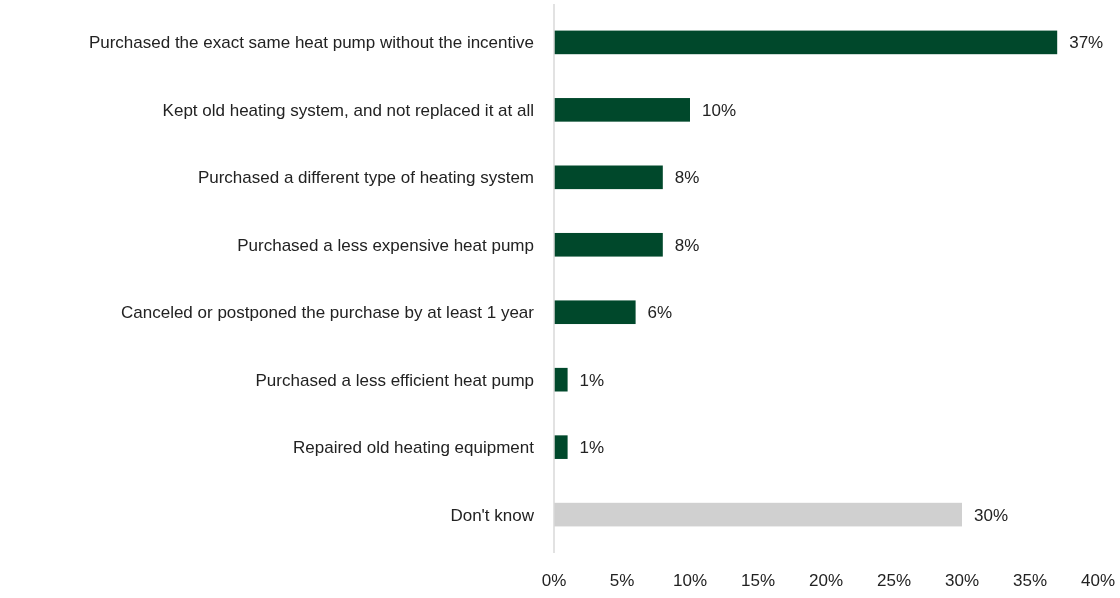 The height and width of the screenshot is (598, 1120). Describe the element at coordinates (1098, 580) in the screenshot. I see `x-tick-label: 40%` at that location.